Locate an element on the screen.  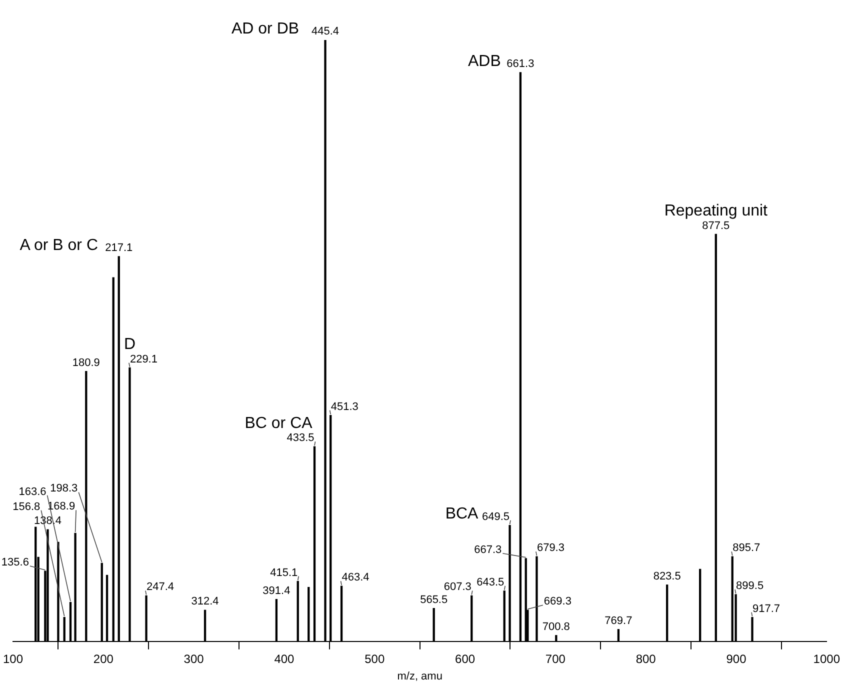
annotation: 433.5 is located at coordinates (300, 438).